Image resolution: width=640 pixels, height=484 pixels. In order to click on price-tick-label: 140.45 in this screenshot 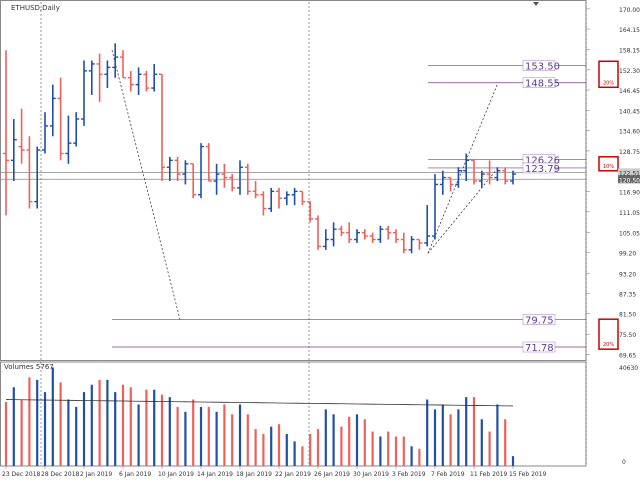, I will do `click(629, 112)`.